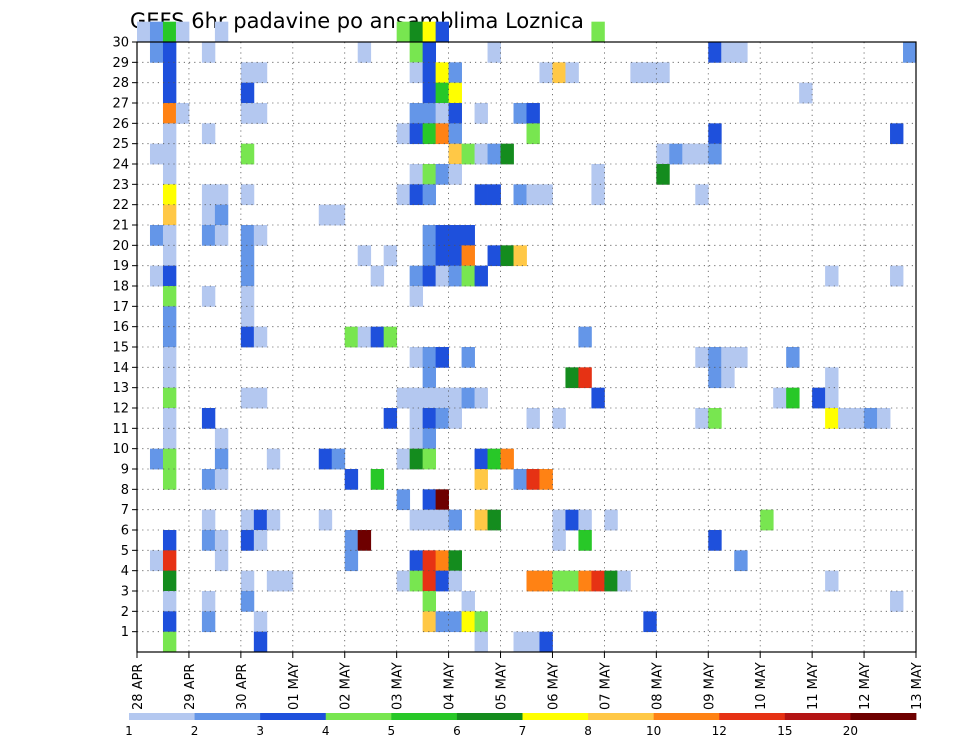  Describe the element at coordinates (120, 185) in the screenshot. I see `y-tick-label: 23` at that location.